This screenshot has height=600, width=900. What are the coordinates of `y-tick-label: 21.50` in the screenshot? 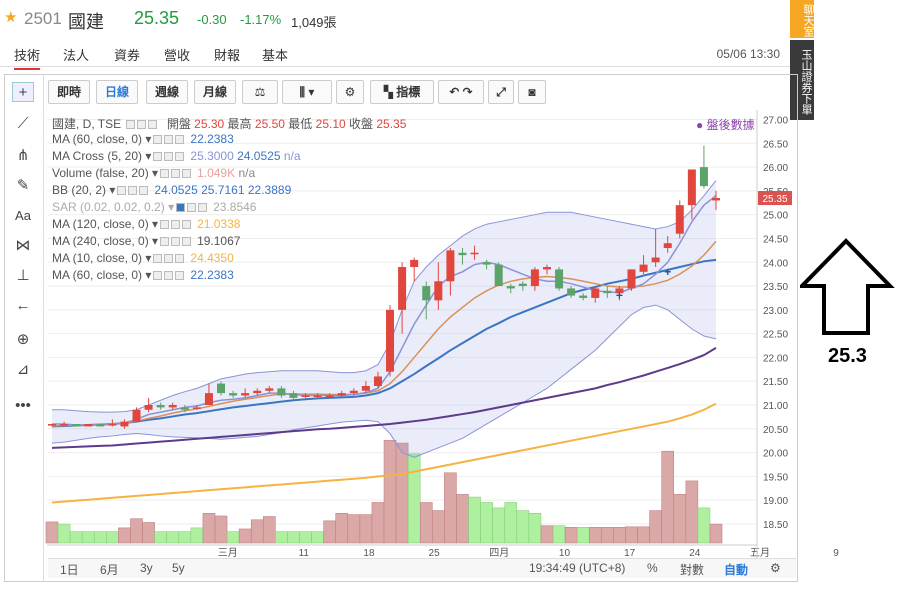 It's located at (775, 382).